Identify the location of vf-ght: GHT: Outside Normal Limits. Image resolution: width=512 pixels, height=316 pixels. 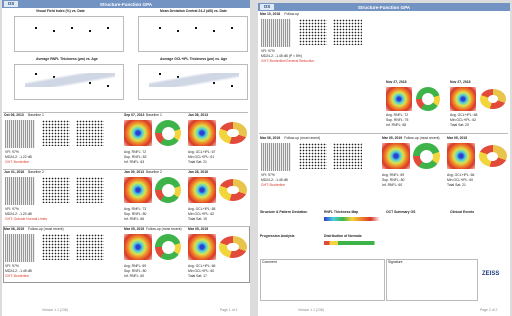
(26, 219).